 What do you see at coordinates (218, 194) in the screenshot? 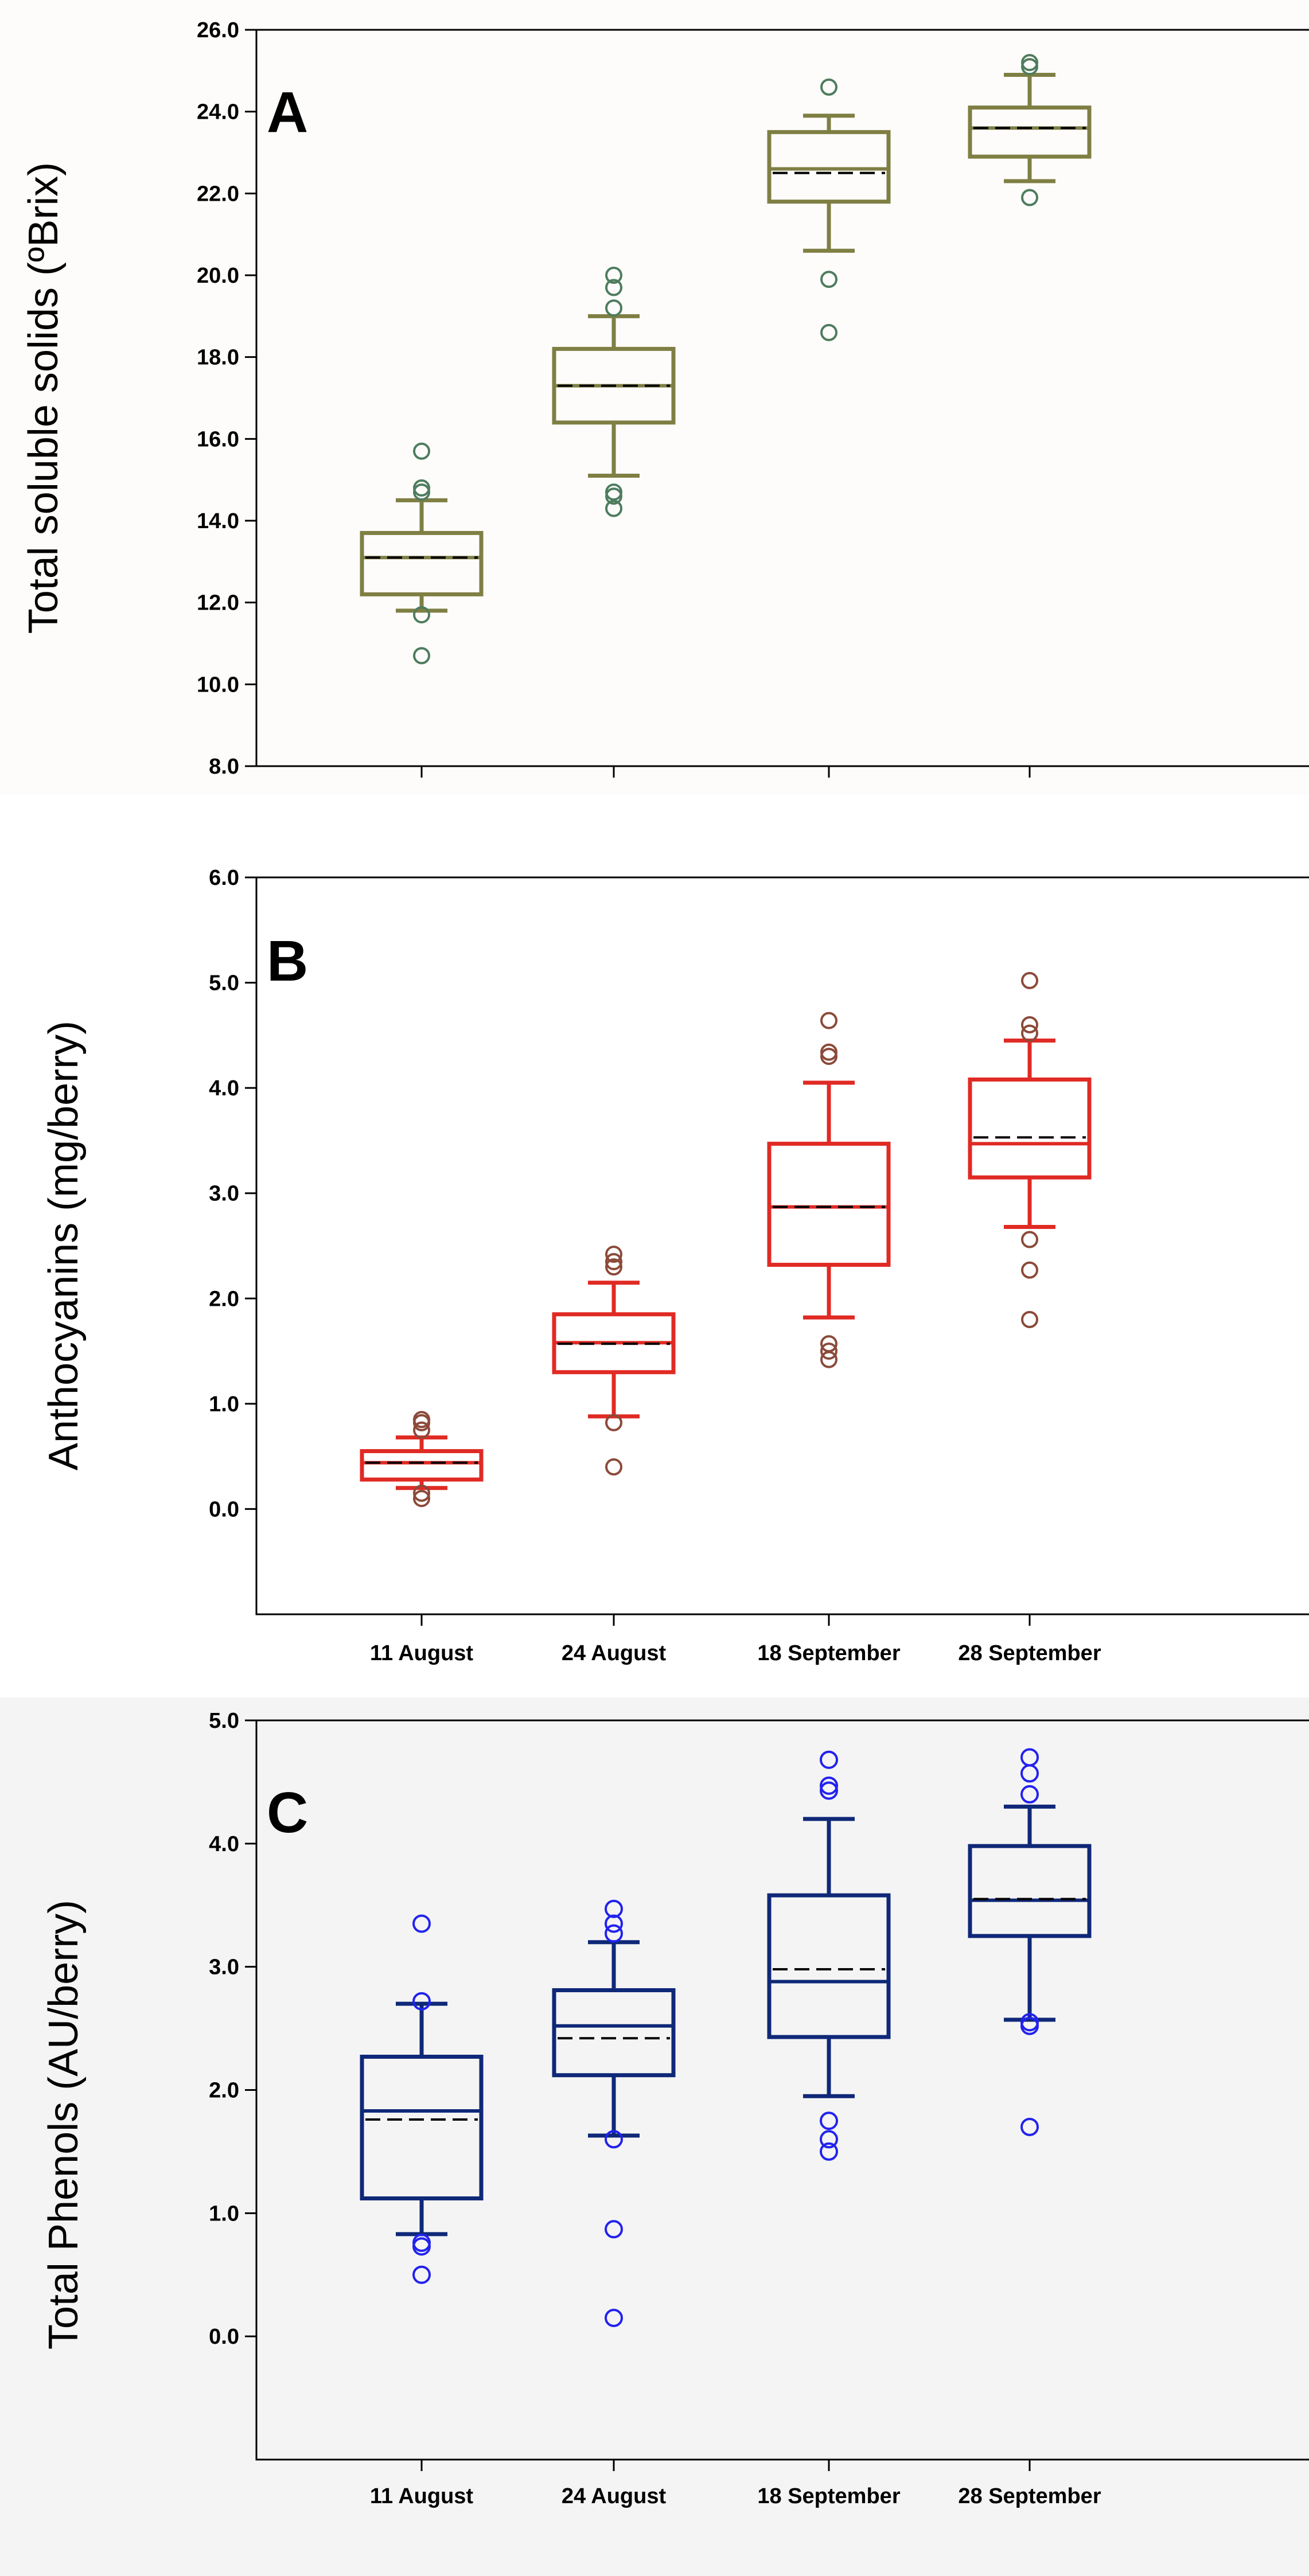
I see `y-tick-label: 22.0` at bounding box center [218, 194].